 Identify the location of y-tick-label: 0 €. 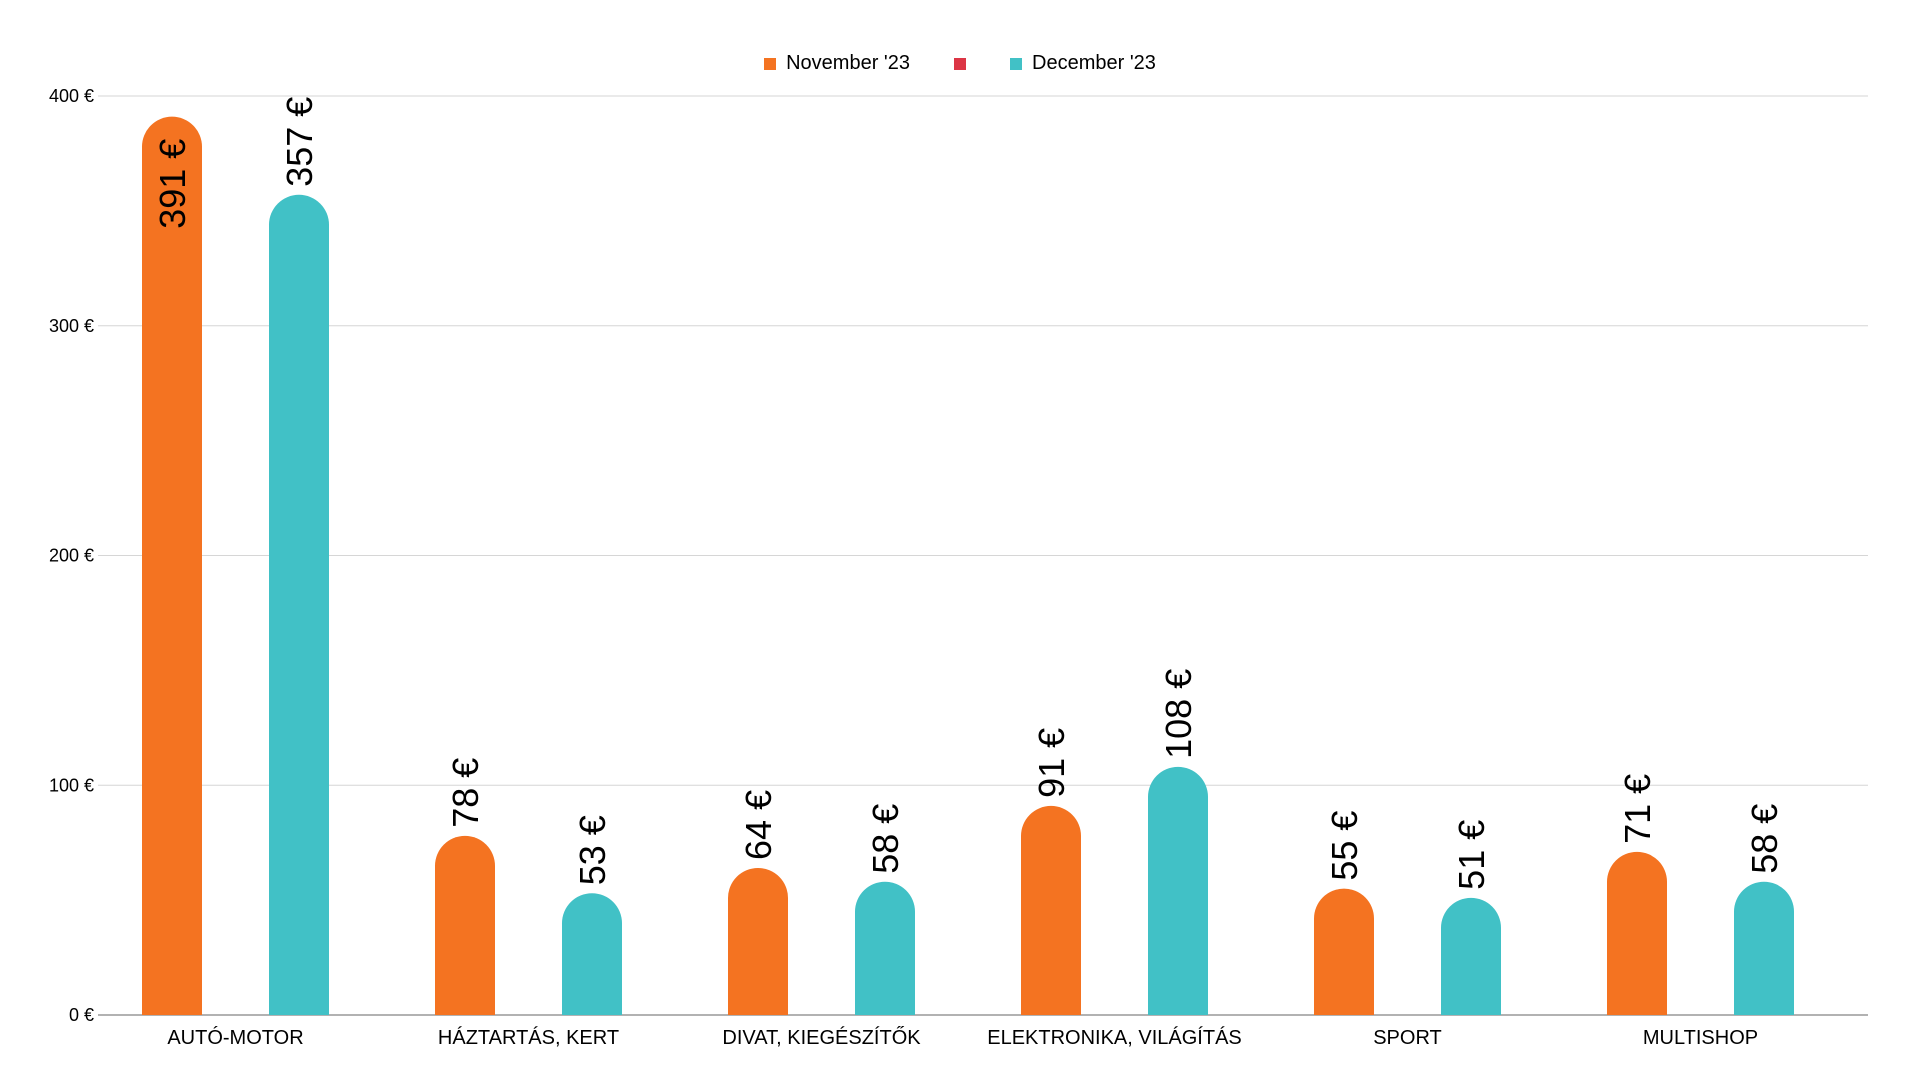
(81, 1015).